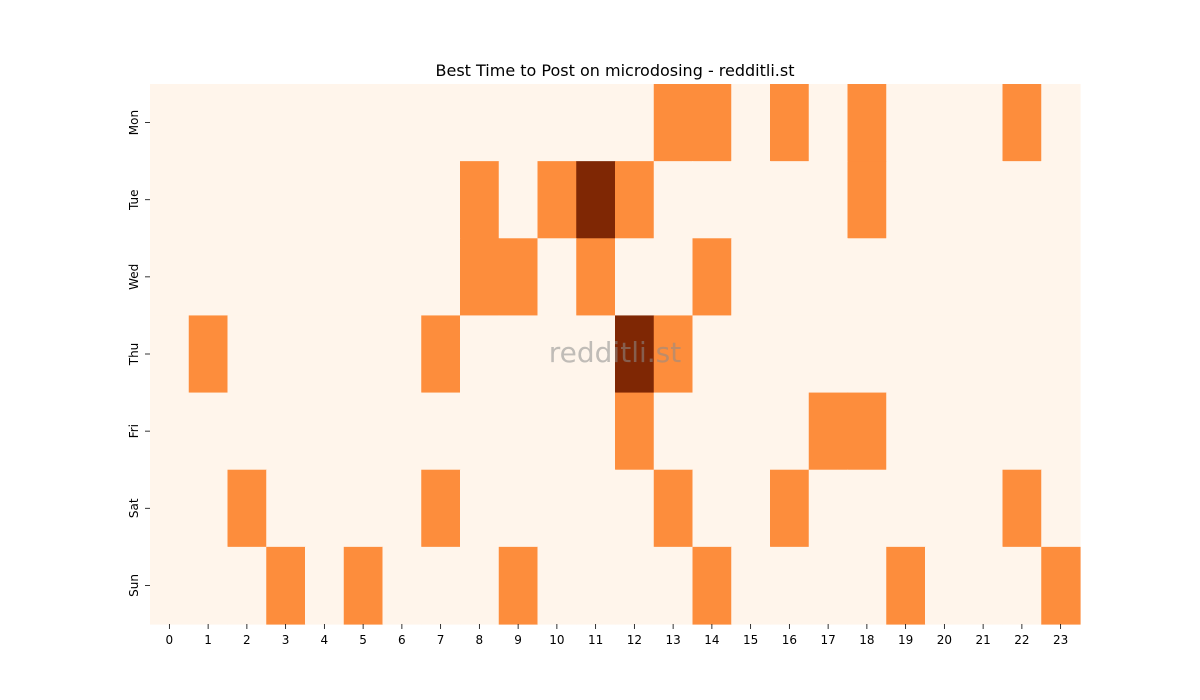 This screenshot has height=700, width=1200. I want to click on x-tick-label: 2, so click(247, 640).